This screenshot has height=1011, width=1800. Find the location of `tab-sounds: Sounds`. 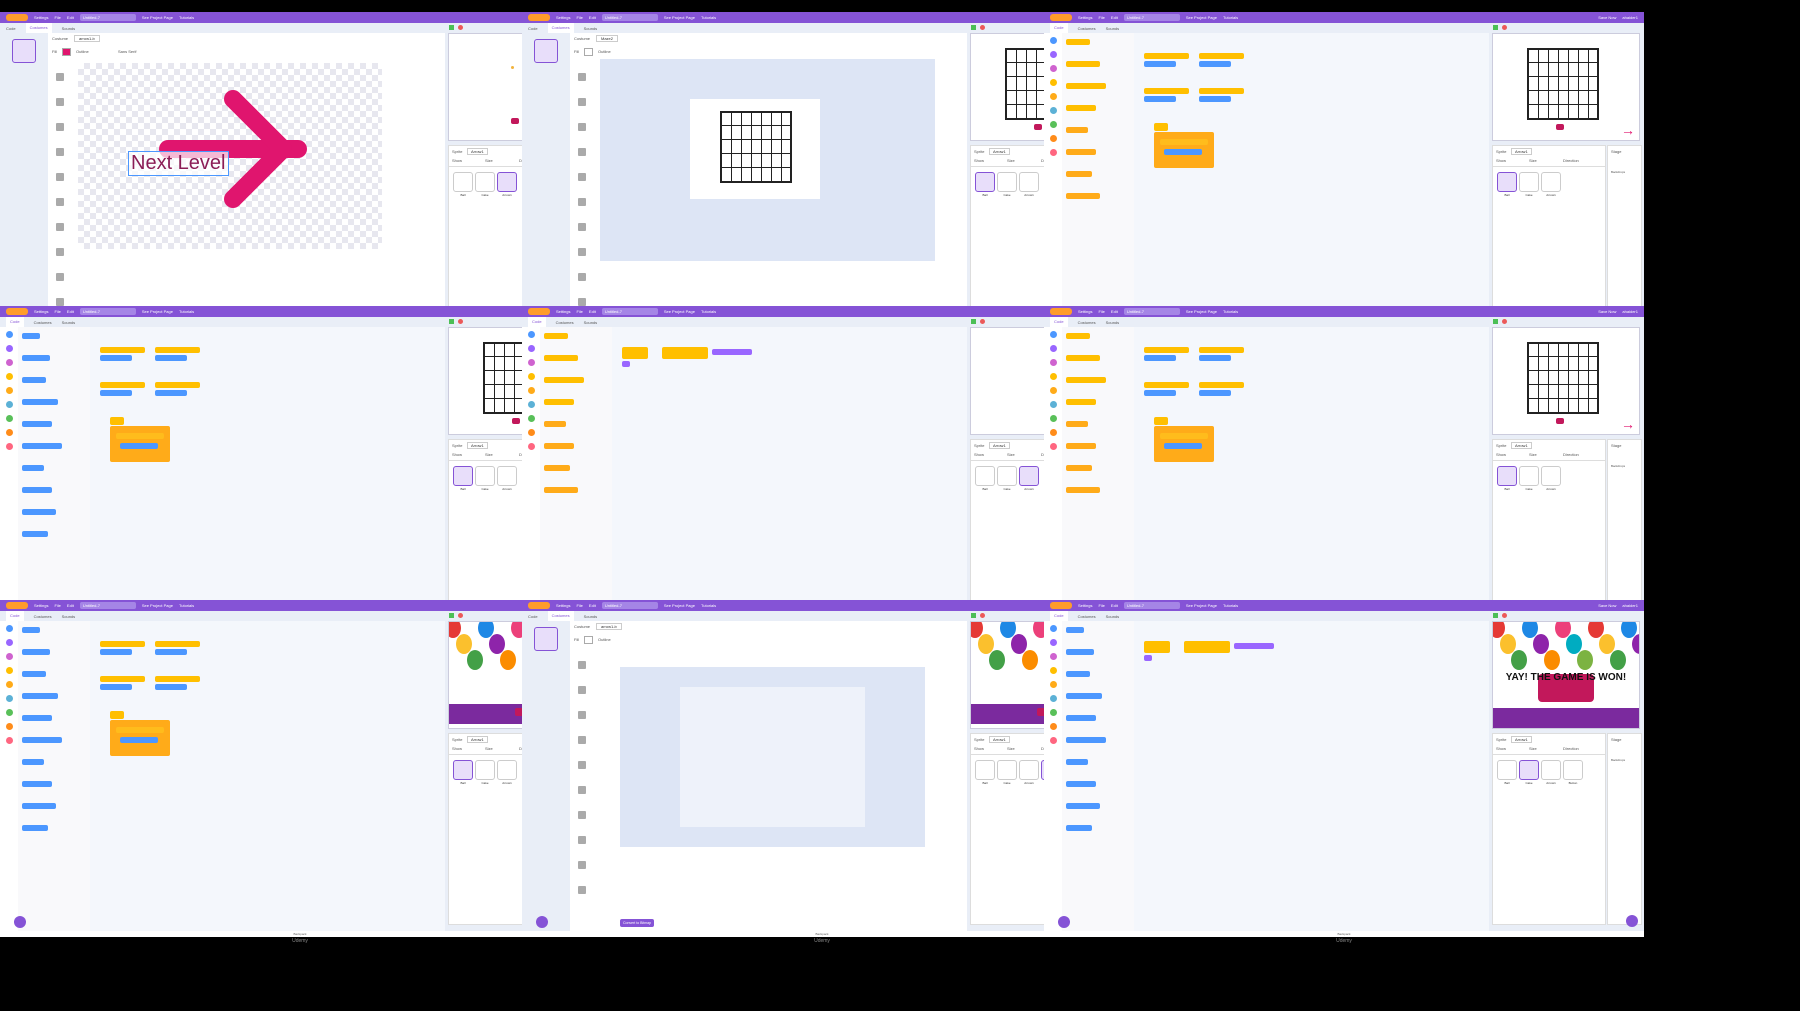

tab-sounds: Sounds is located at coordinates (68, 322).